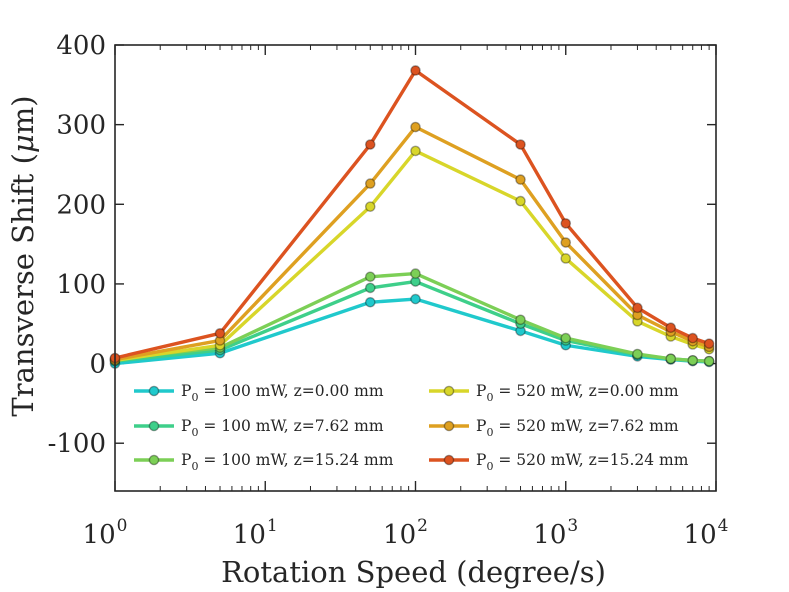 The height and width of the screenshot is (592, 789). What do you see at coordinates (255, 533) in the screenshot?
I see `x-tick-label: 10¹` at bounding box center [255, 533].